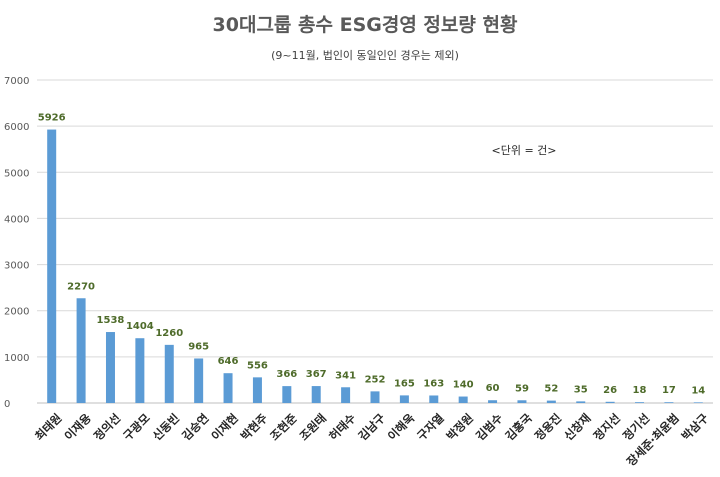 The width and height of the screenshot is (720, 477). What do you see at coordinates (7, 404) in the screenshot?
I see `y-tick-label: 0` at bounding box center [7, 404].